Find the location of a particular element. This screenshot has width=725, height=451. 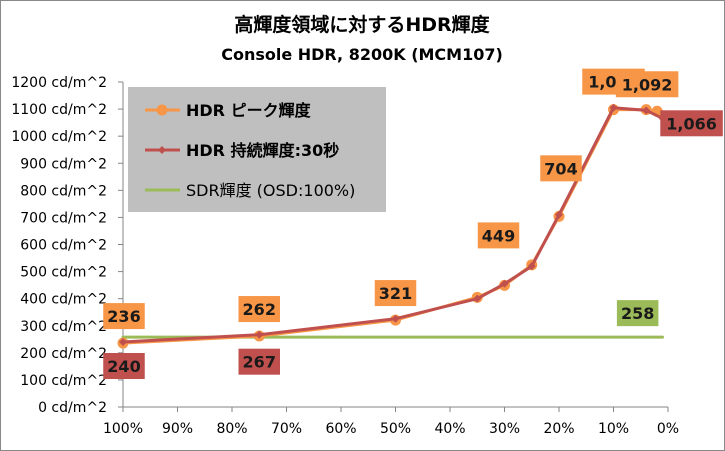

x-tick-label: 70% is located at coordinates (286, 429).